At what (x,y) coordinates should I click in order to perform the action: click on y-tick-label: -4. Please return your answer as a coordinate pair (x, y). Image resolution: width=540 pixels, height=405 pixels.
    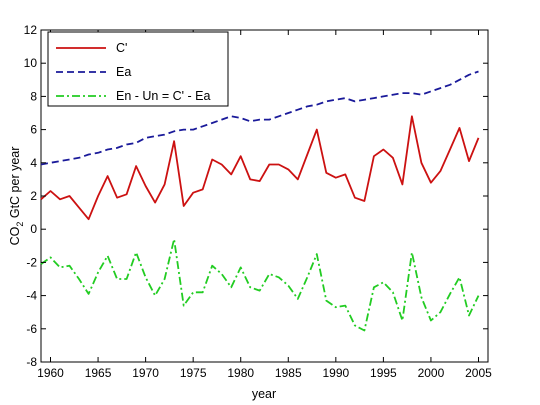
    Looking at the image, I should click on (31, 296).